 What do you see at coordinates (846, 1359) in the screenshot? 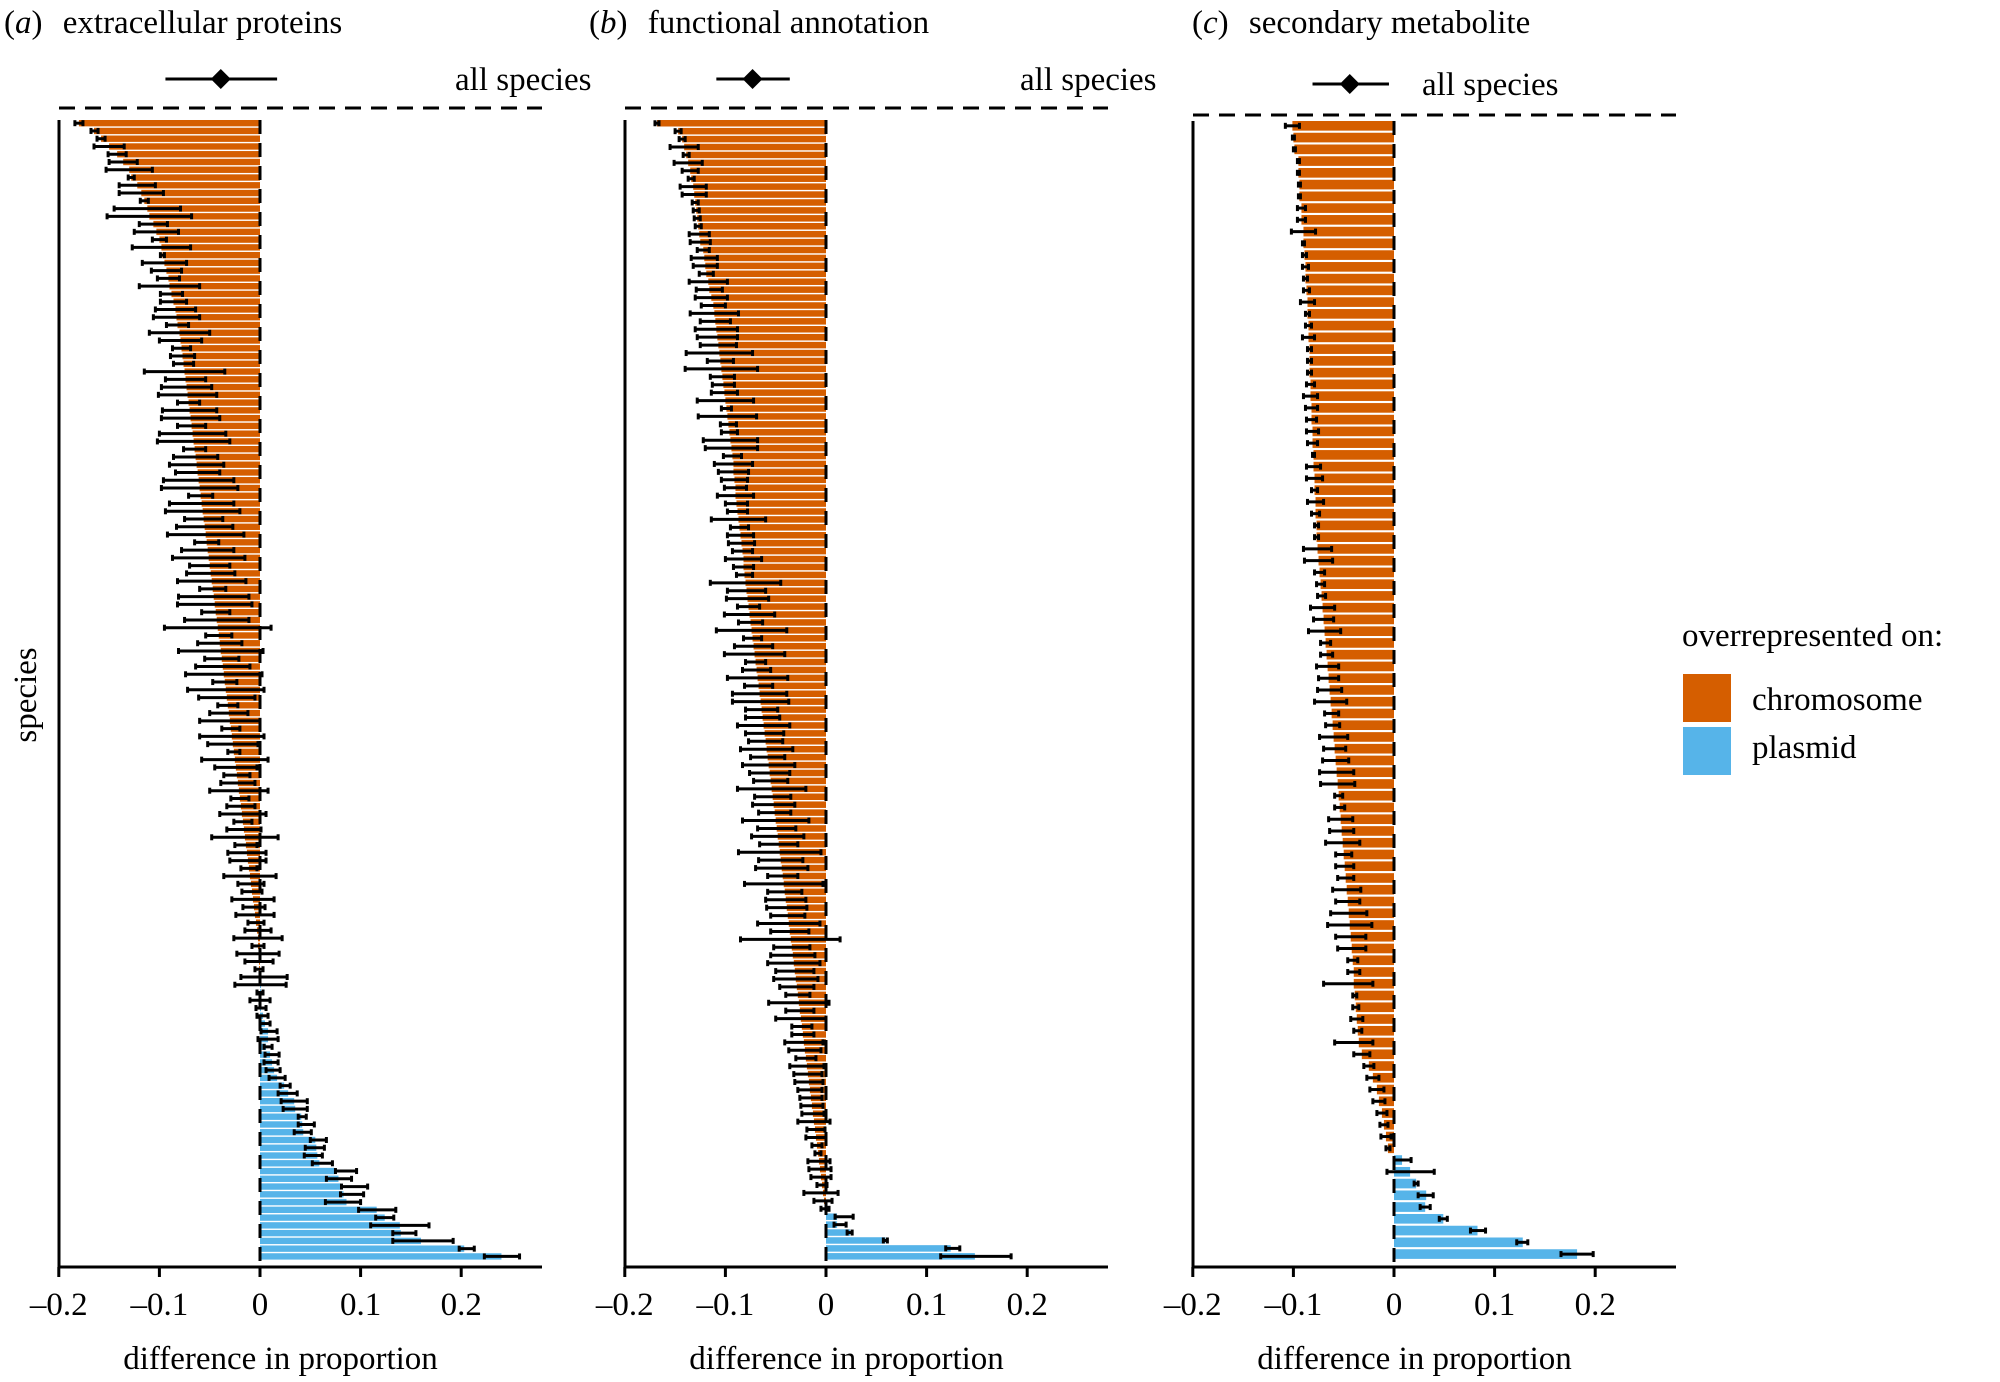
I see `x-axis-label: difference in proportion` at bounding box center [846, 1359].